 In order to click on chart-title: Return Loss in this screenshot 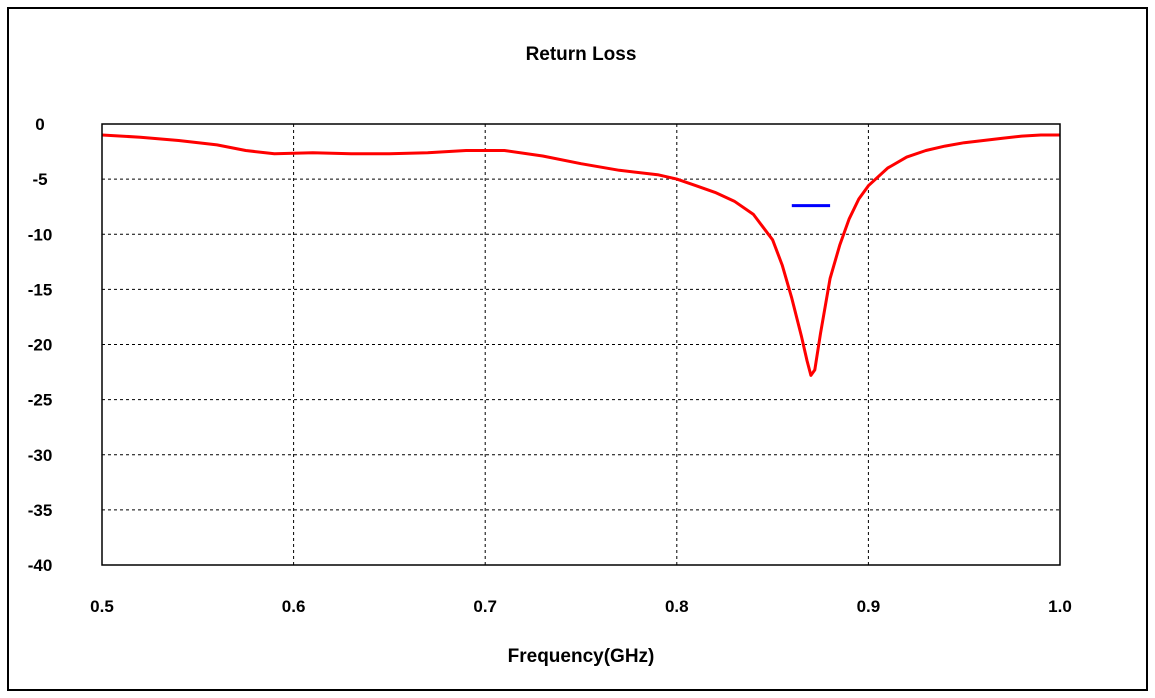, I will do `click(581, 54)`.